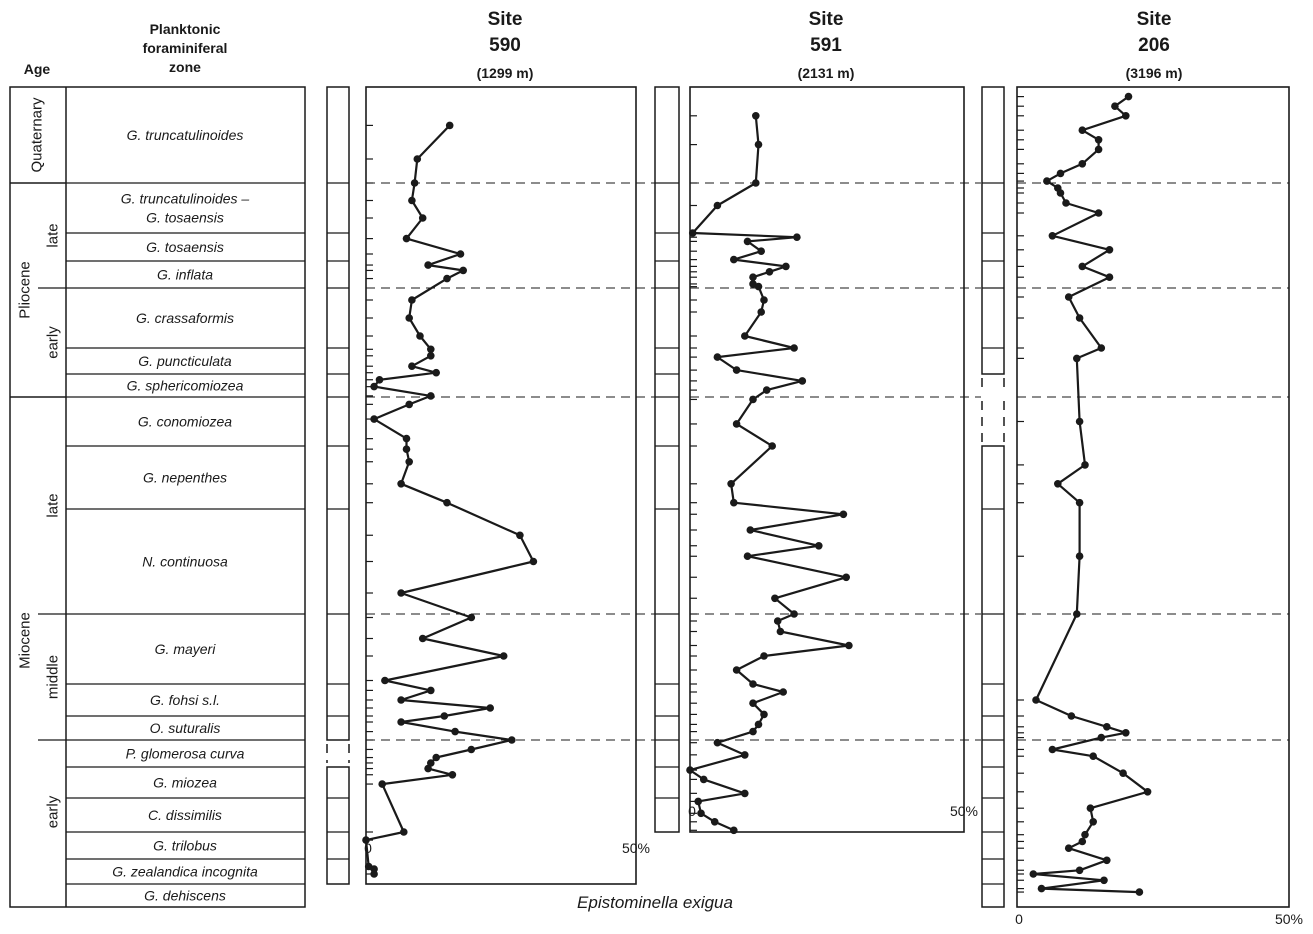  Describe the element at coordinates (185, 67) in the screenshot. I see `zone-header-line3: zone` at that location.